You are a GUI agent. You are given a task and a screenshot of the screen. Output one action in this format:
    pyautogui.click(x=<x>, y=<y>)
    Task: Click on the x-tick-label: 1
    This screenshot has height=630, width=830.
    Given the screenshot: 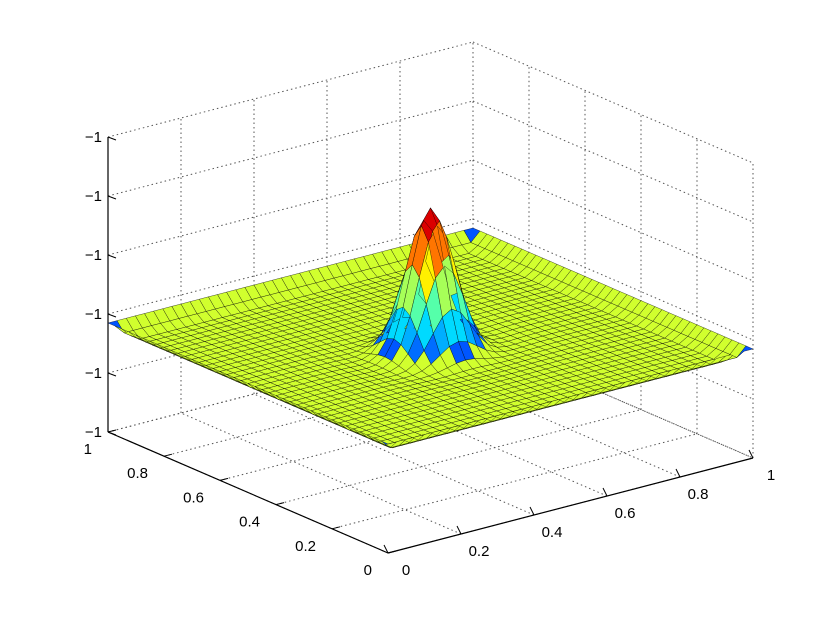 What is the action you would take?
    pyautogui.click(x=771, y=475)
    